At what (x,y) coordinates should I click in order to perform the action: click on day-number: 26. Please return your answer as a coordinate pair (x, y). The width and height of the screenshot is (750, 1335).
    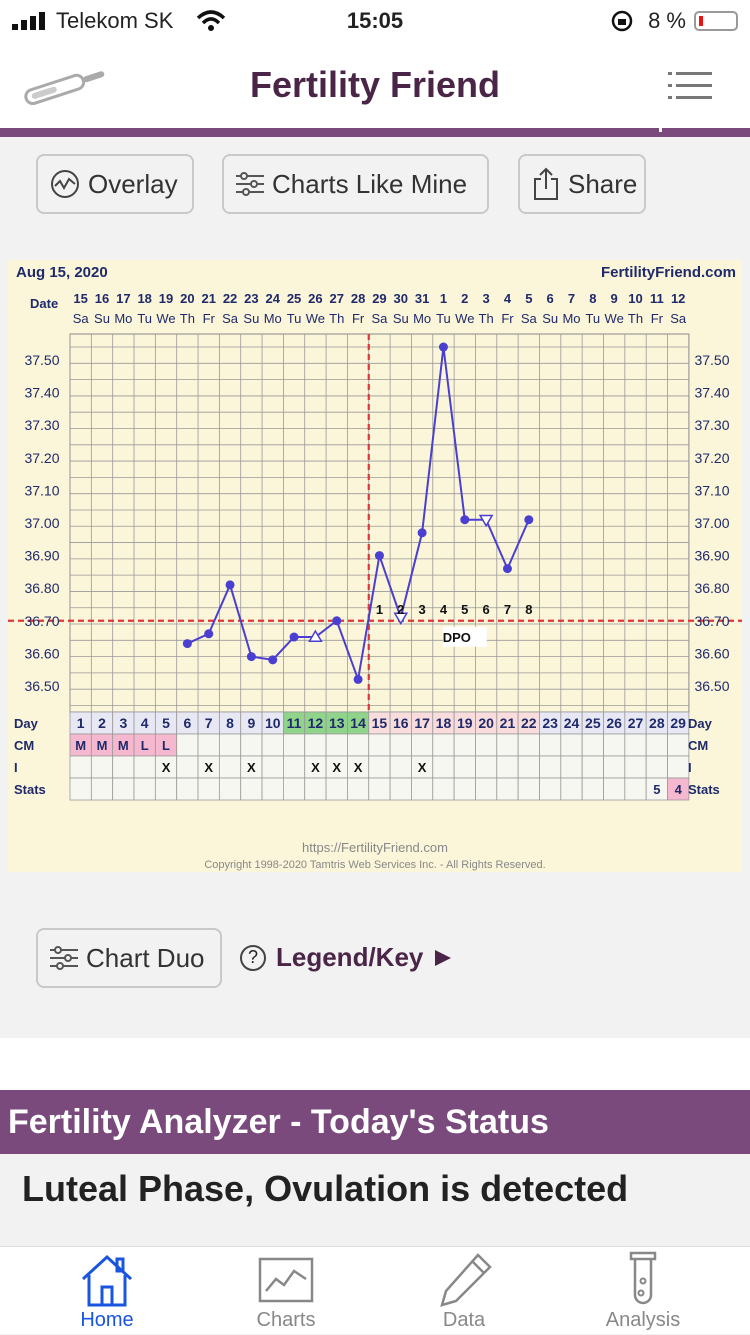
    Looking at the image, I should click on (614, 723).